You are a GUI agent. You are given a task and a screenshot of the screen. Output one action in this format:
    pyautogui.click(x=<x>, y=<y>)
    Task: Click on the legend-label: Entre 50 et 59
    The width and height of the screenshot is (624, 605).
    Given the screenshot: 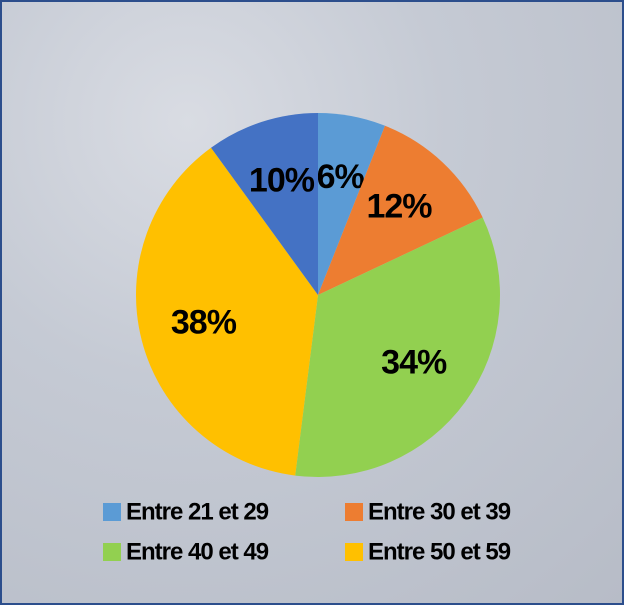 What is the action you would take?
    pyautogui.click(x=439, y=551)
    